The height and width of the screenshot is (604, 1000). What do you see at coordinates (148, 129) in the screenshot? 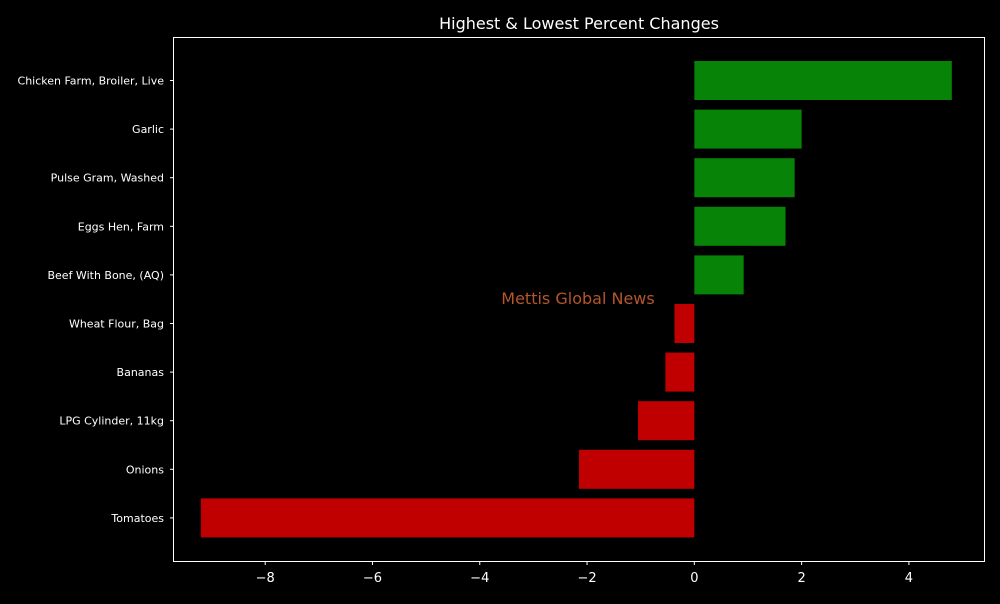
I see `y-tick-label: Garlic` at bounding box center [148, 129].